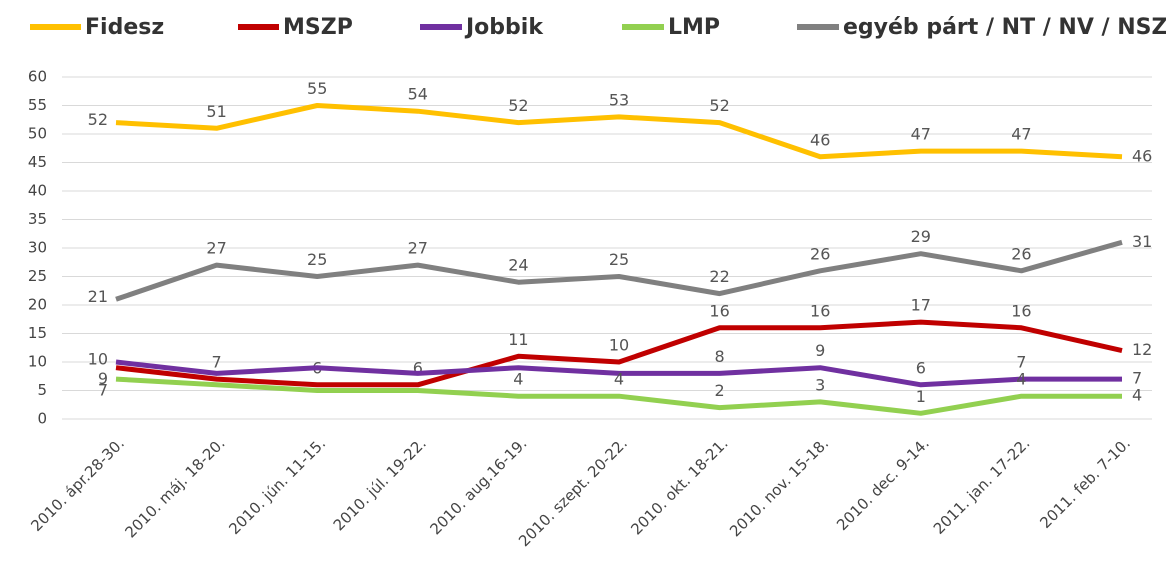 The height and width of the screenshot is (565, 1166). Describe the element at coordinates (504, 27) in the screenshot. I see `legend-label: Jobbik` at that location.